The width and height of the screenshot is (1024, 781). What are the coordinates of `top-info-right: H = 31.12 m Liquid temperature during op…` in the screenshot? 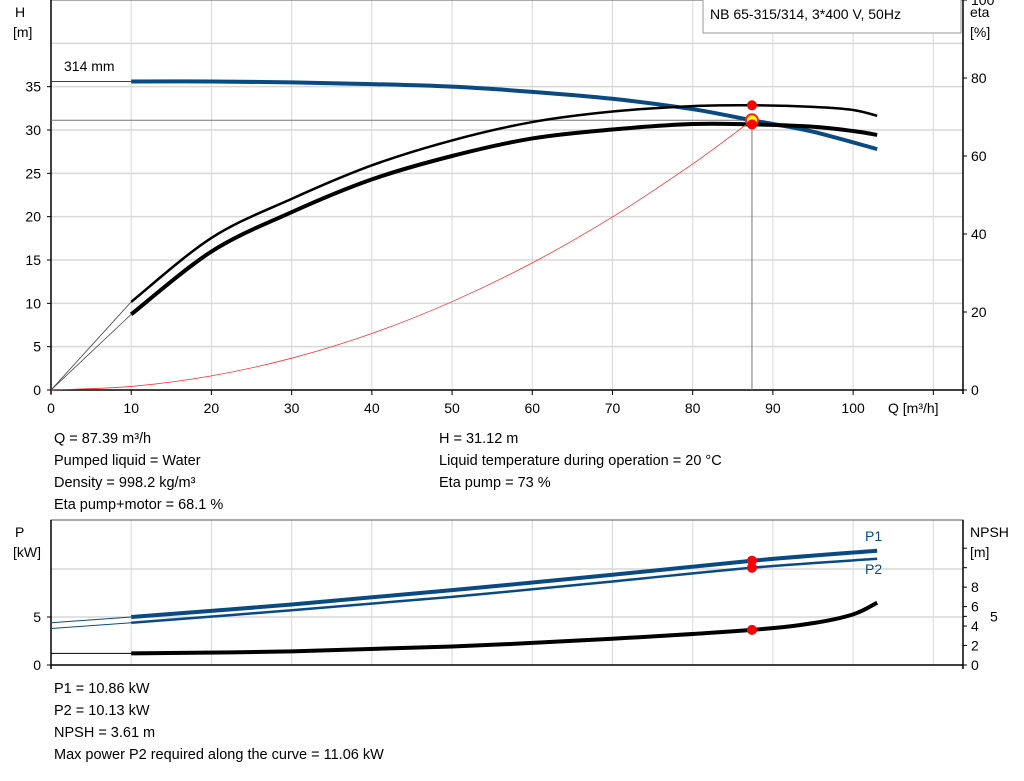 It's located at (580, 461).